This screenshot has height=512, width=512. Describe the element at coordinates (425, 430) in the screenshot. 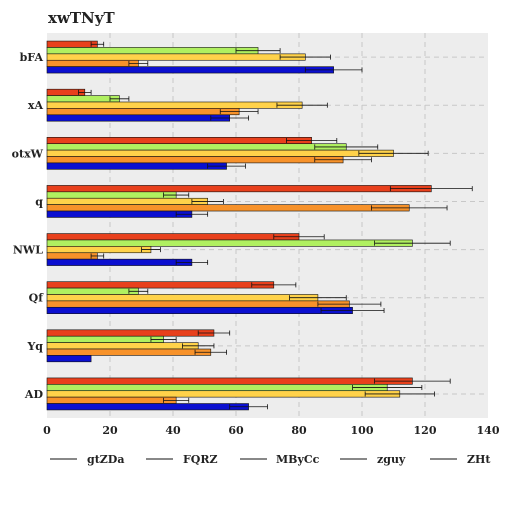

I see `x-tick-label: 120` at that location.